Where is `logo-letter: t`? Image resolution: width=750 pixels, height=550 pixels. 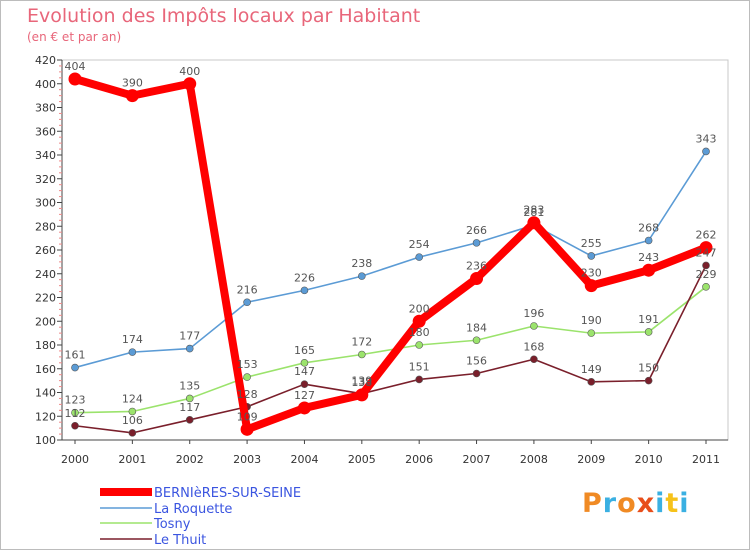 logo-letter: t is located at coordinates (672, 503).